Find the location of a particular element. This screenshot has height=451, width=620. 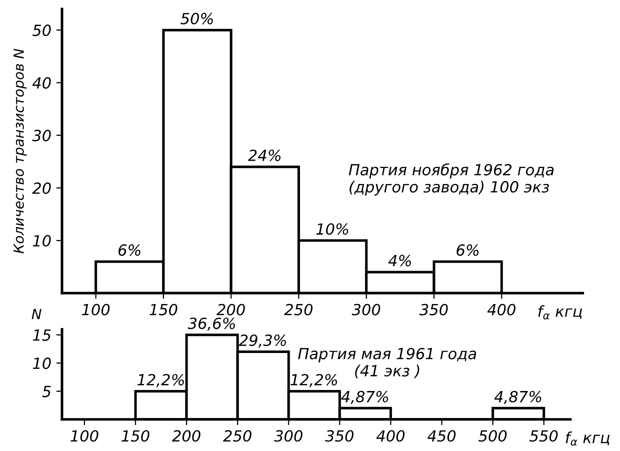

data-label: 50% is located at coordinates (196, 18).